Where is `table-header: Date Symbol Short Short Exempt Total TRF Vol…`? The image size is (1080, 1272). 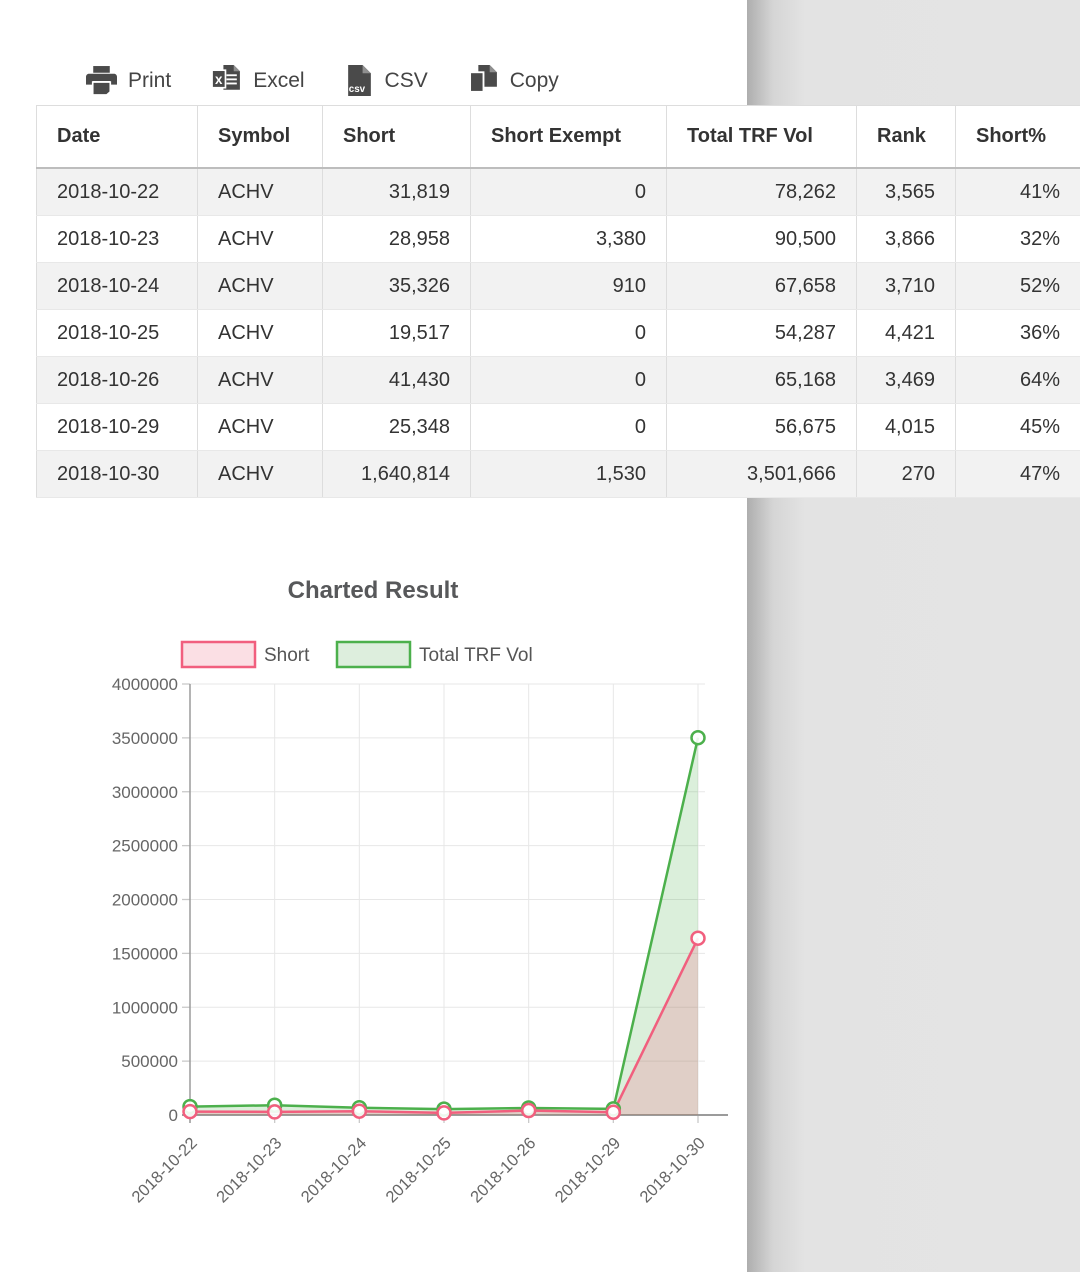
table-header: Date Symbol Short Short Exempt Total TRF Vol… is located at coordinates (558, 137).